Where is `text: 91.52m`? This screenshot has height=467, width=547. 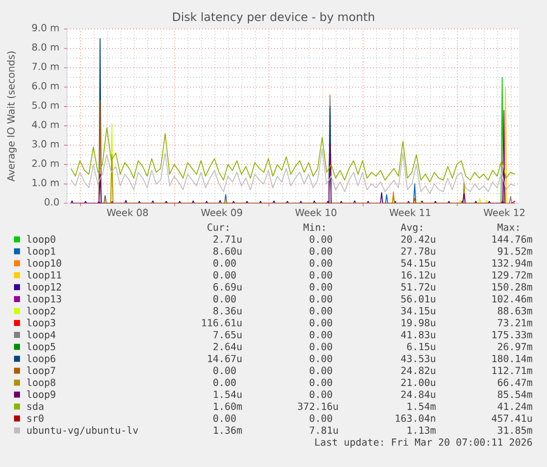 text: 91.52m is located at coordinates (515, 251).